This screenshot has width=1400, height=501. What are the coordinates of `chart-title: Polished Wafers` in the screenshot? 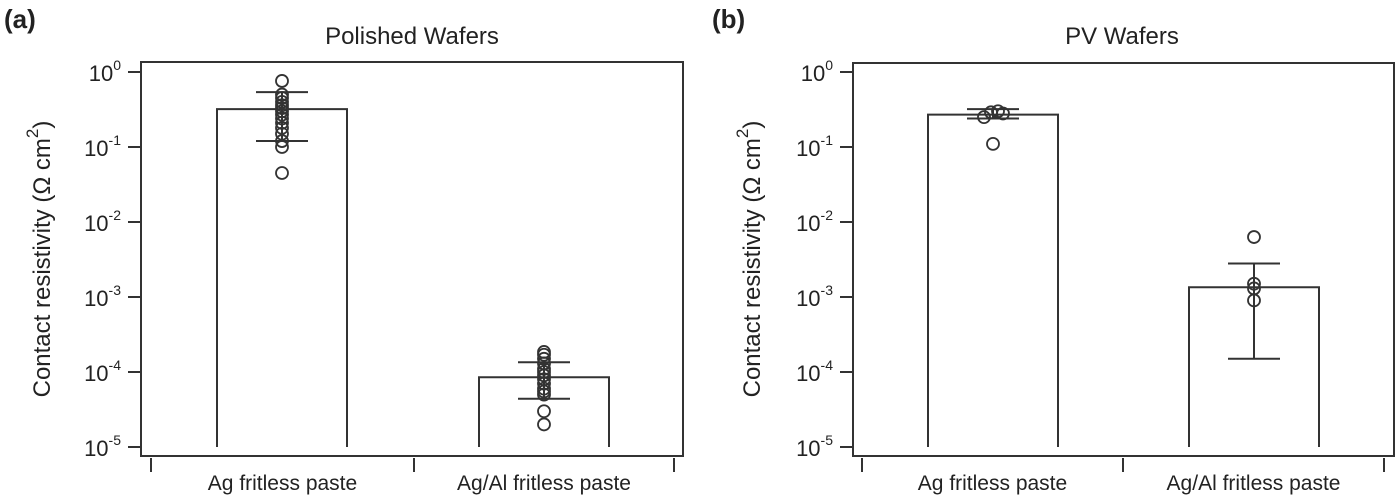 It's located at (412, 36).